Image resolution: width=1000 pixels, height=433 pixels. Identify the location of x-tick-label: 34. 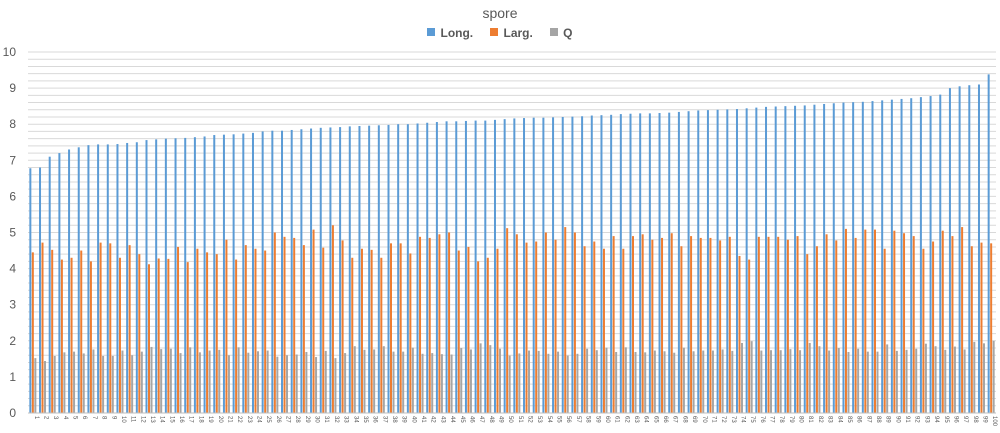
(355, 419).